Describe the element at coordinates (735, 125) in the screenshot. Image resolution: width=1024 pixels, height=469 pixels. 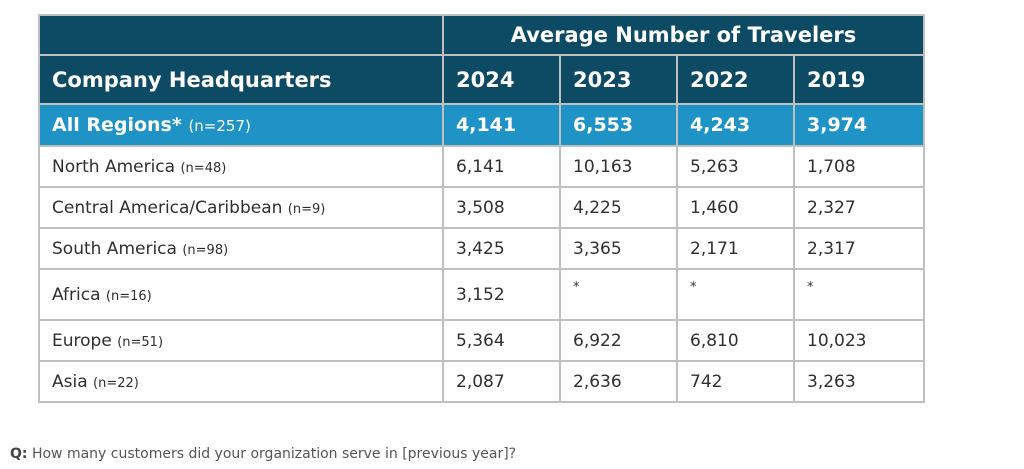
I see `all-regions-value: 4,243` at that location.